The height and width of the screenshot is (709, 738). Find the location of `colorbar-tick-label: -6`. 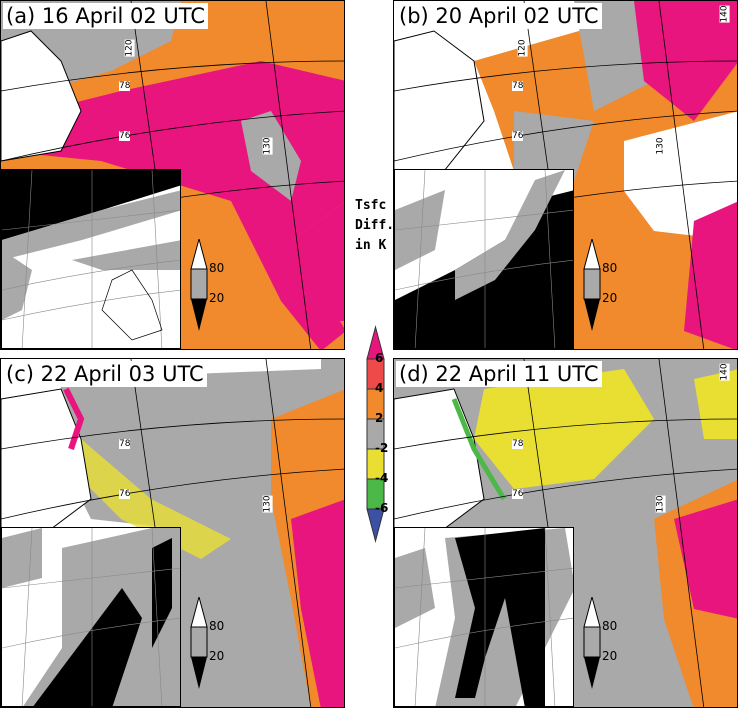

colorbar-tick-label: -6 is located at coordinates (382, 508).